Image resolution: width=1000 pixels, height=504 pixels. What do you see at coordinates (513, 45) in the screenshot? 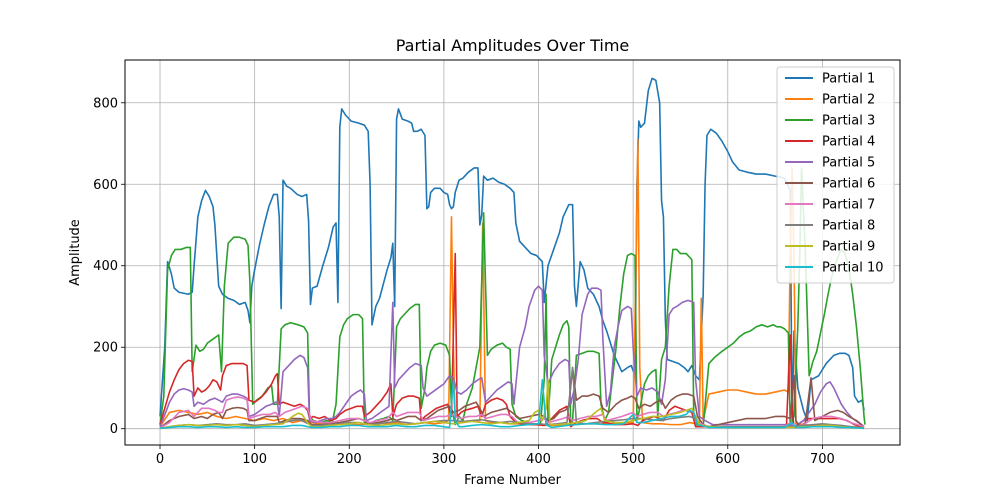
I see `chart-title: Partial Amplitudes Over Time` at bounding box center [513, 45].